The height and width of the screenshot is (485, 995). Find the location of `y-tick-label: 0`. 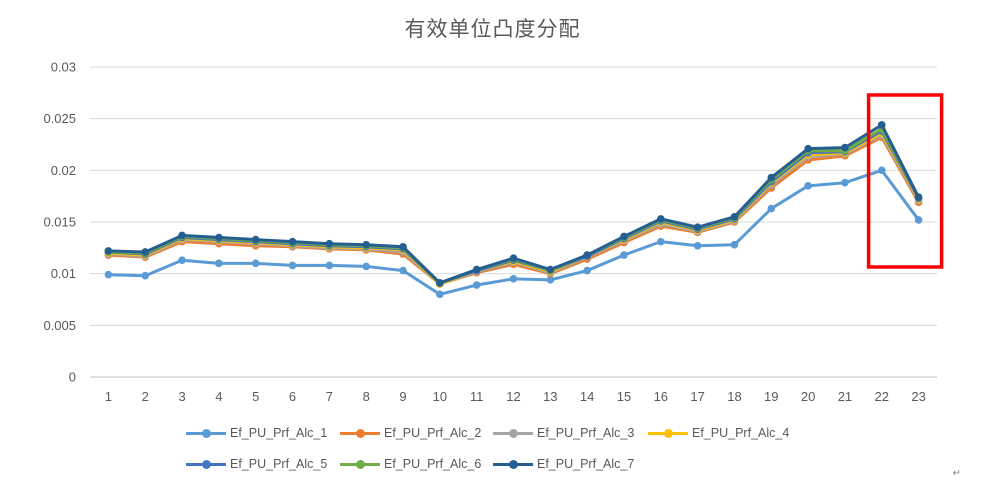

y-tick-label: 0 is located at coordinates (72, 377).